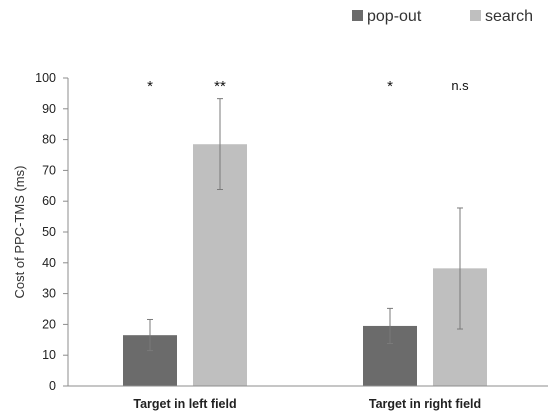  Describe the element at coordinates (394, 16) in the screenshot. I see `legend-label-pop-out: pop-out` at that location.